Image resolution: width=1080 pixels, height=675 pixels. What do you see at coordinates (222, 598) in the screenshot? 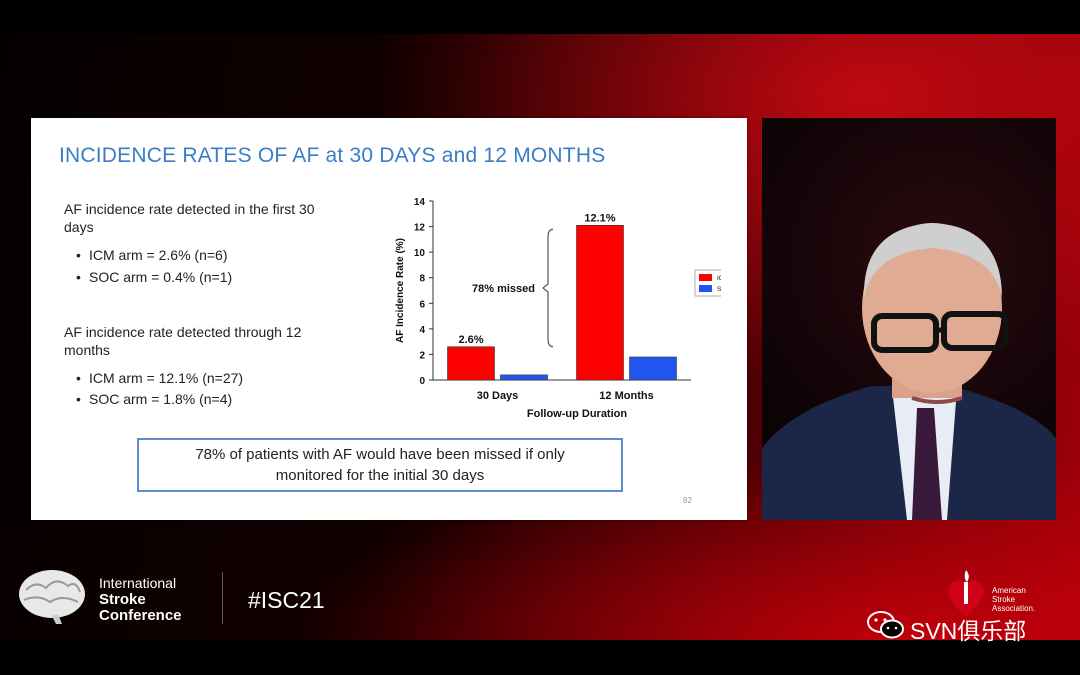
I see `footer-divider` at bounding box center [222, 598].